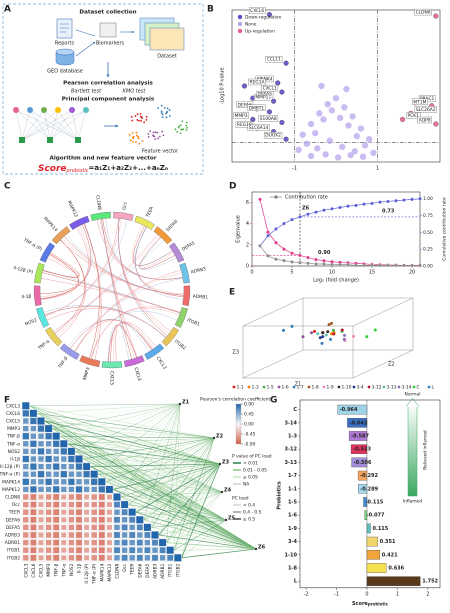 This screenshot has width=450, height=613. Describe the element at coordinates (290, 423) in the screenshot. I see `category-label: 3-14` at that location.